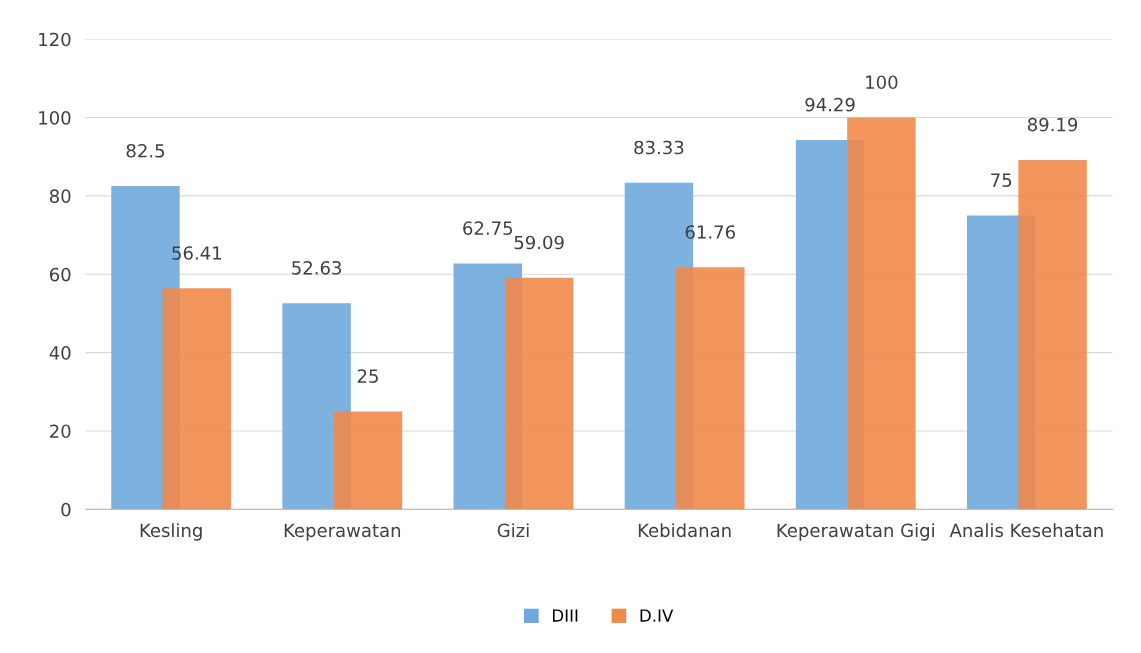 This screenshot has width=1141, height=653. What do you see at coordinates (882, 82) in the screenshot?
I see `data-label: 100` at bounding box center [882, 82].